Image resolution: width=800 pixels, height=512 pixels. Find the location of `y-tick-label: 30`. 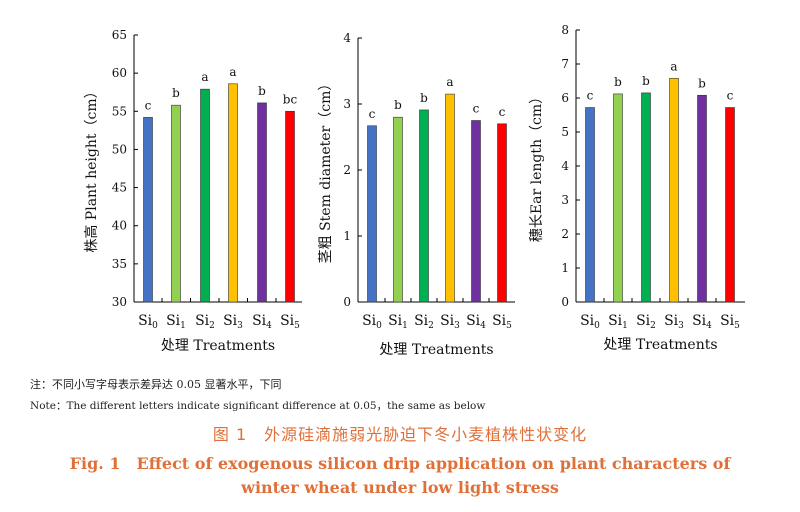

y-tick-label: 30 is located at coordinates (119, 302).